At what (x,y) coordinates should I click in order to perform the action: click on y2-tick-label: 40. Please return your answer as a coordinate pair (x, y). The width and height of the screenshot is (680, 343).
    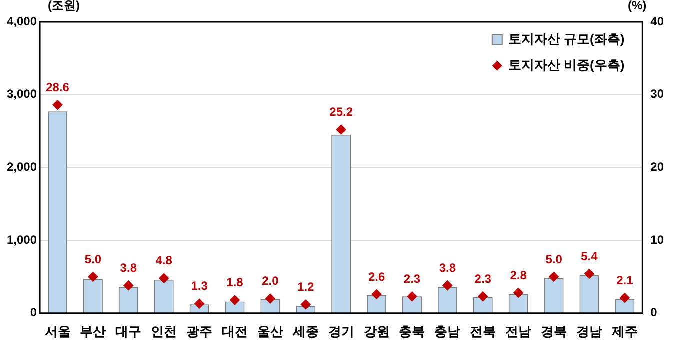
    Looking at the image, I should click on (657, 21).